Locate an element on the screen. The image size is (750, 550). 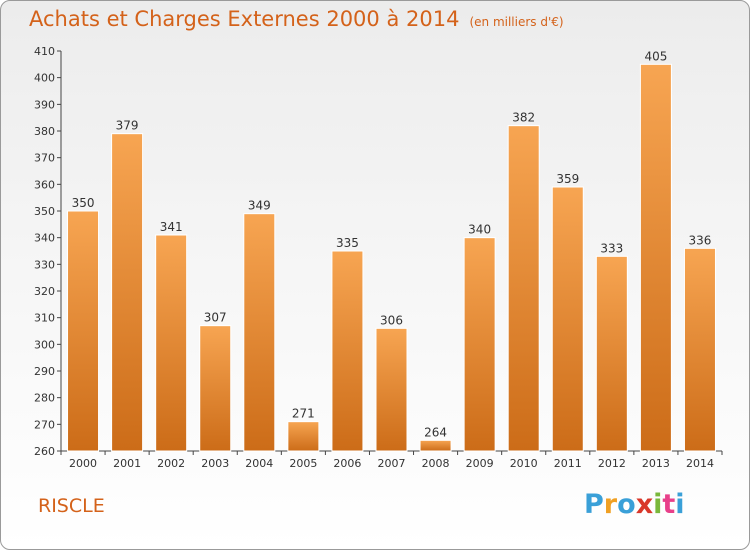
x-tick-label-2004: 2004 is located at coordinates (259, 463).